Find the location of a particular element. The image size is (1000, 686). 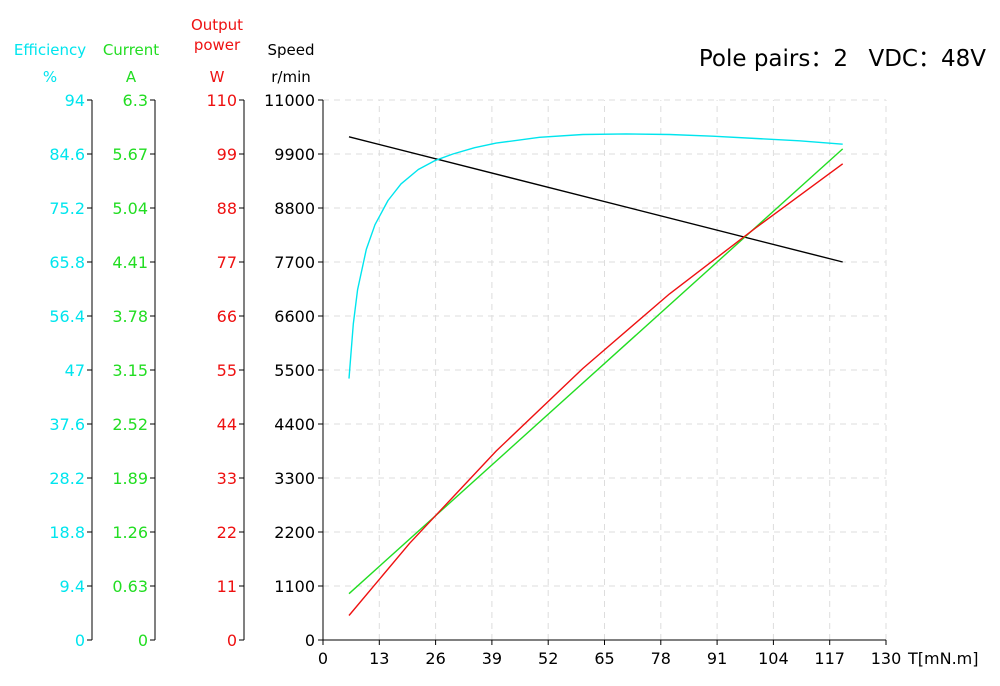

speed-tick-label: 5500 is located at coordinates (294, 370).